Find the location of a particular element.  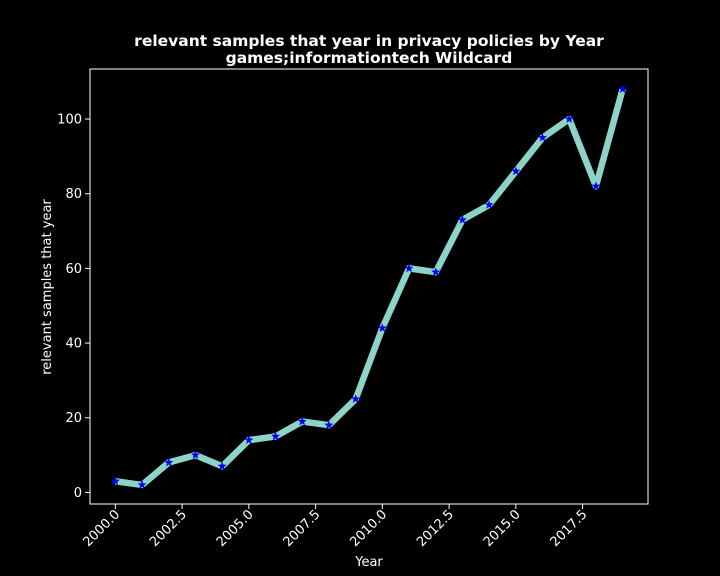

y-tick-label: 60 is located at coordinates (73, 269).